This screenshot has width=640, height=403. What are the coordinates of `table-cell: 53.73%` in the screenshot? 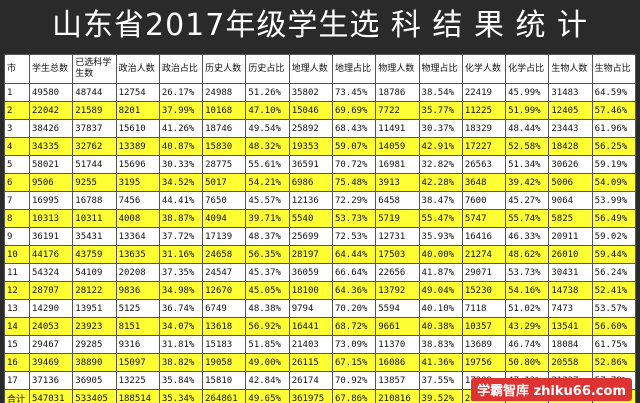 It's located at (527, 272).